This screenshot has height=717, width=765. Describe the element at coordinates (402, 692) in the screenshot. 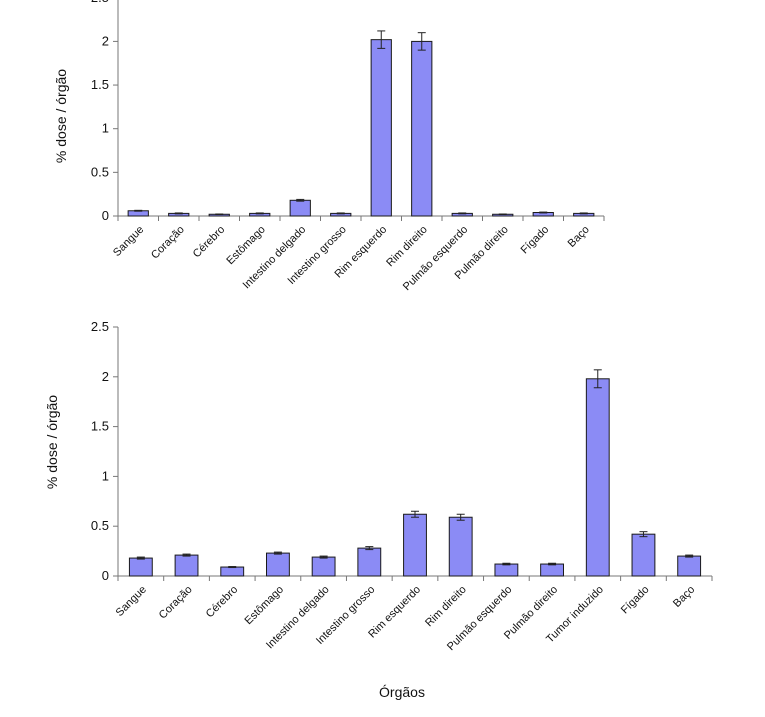

I see `x-axis-title: Órgãos` at that location.